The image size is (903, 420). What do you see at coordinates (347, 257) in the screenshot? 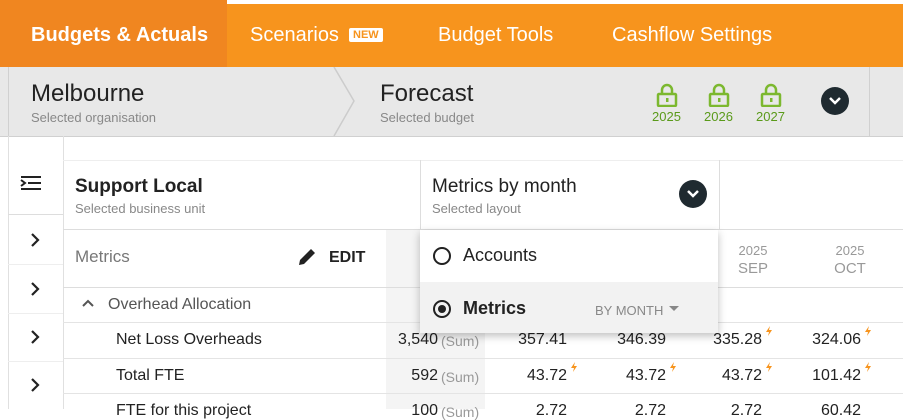
I see `edit-button: EDIT` at bounding box center [347, 257].